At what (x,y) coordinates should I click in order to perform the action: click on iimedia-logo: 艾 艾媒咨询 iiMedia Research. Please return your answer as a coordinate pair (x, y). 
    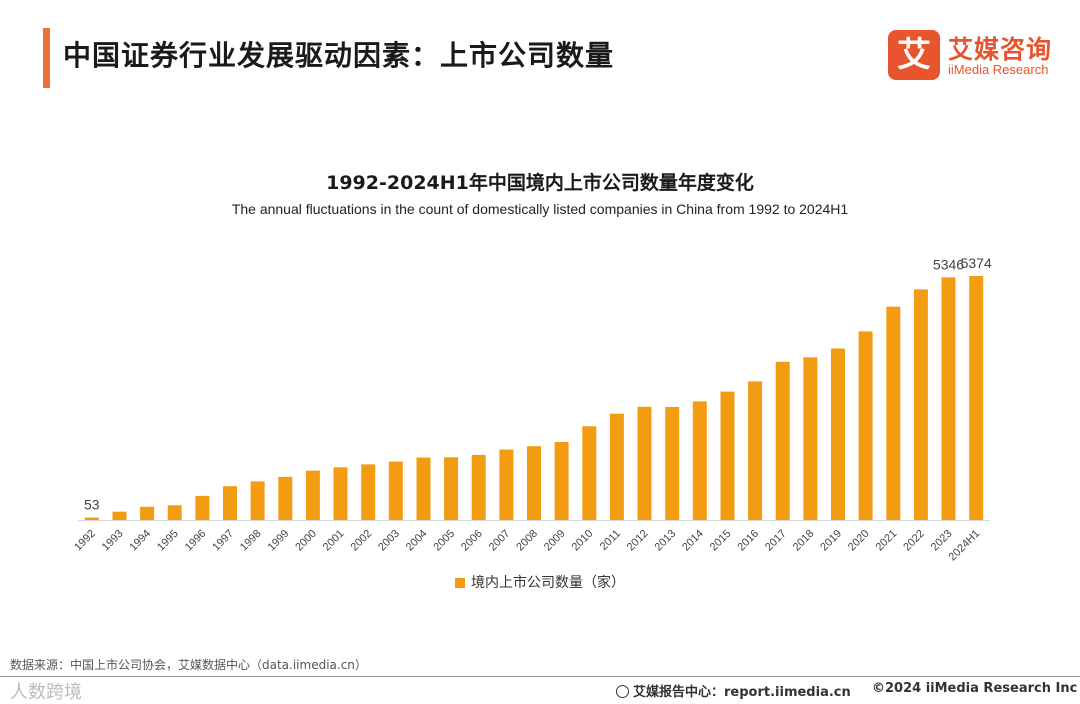
    Looking at the image, I should click on (978, 56).